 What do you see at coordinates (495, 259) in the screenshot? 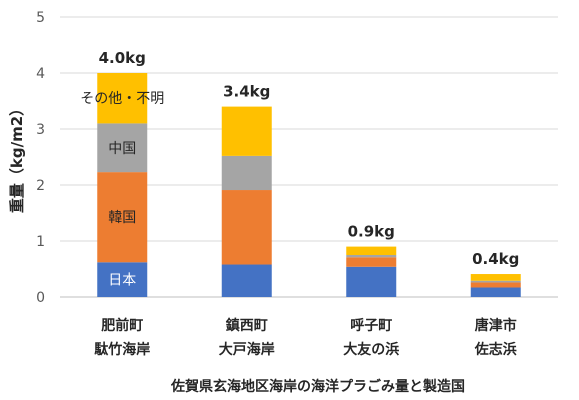
I see `total-label: 0.4kg` at bounding box center [495, 259].